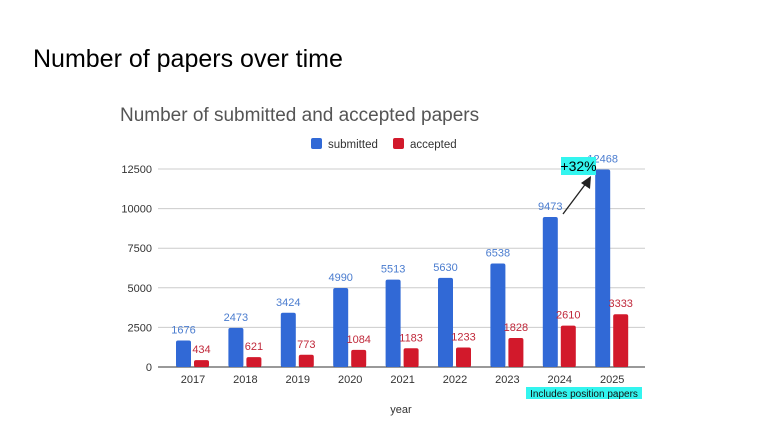 The image size is (768, 431). Describe the element at coordinates (245, 380) in the screenshot. I see `x-tick-label: 2018` at that location.